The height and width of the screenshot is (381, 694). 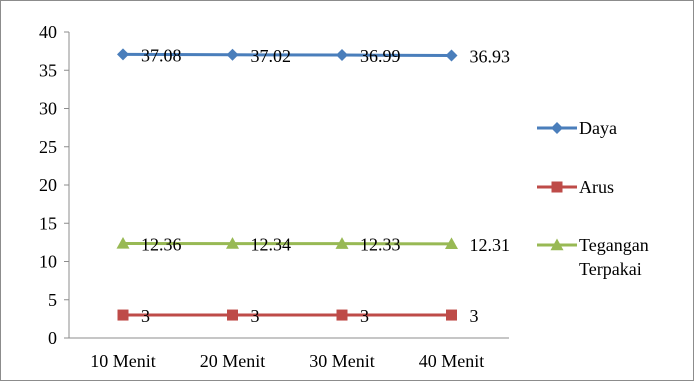 What do you see at coordinates (48, 32) in the screenshot?
I see `y-tick-label: 40` at bounding box center [48, 32].